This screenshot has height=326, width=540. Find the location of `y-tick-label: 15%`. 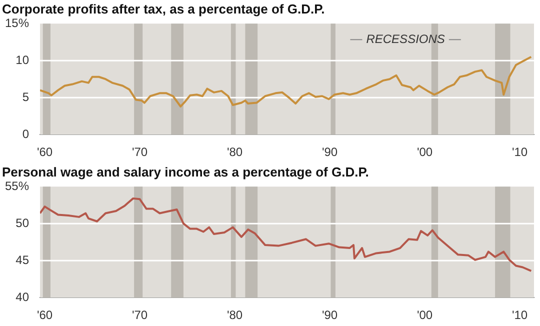

y-tick-label: 15% is located at coordinates (17, 23).